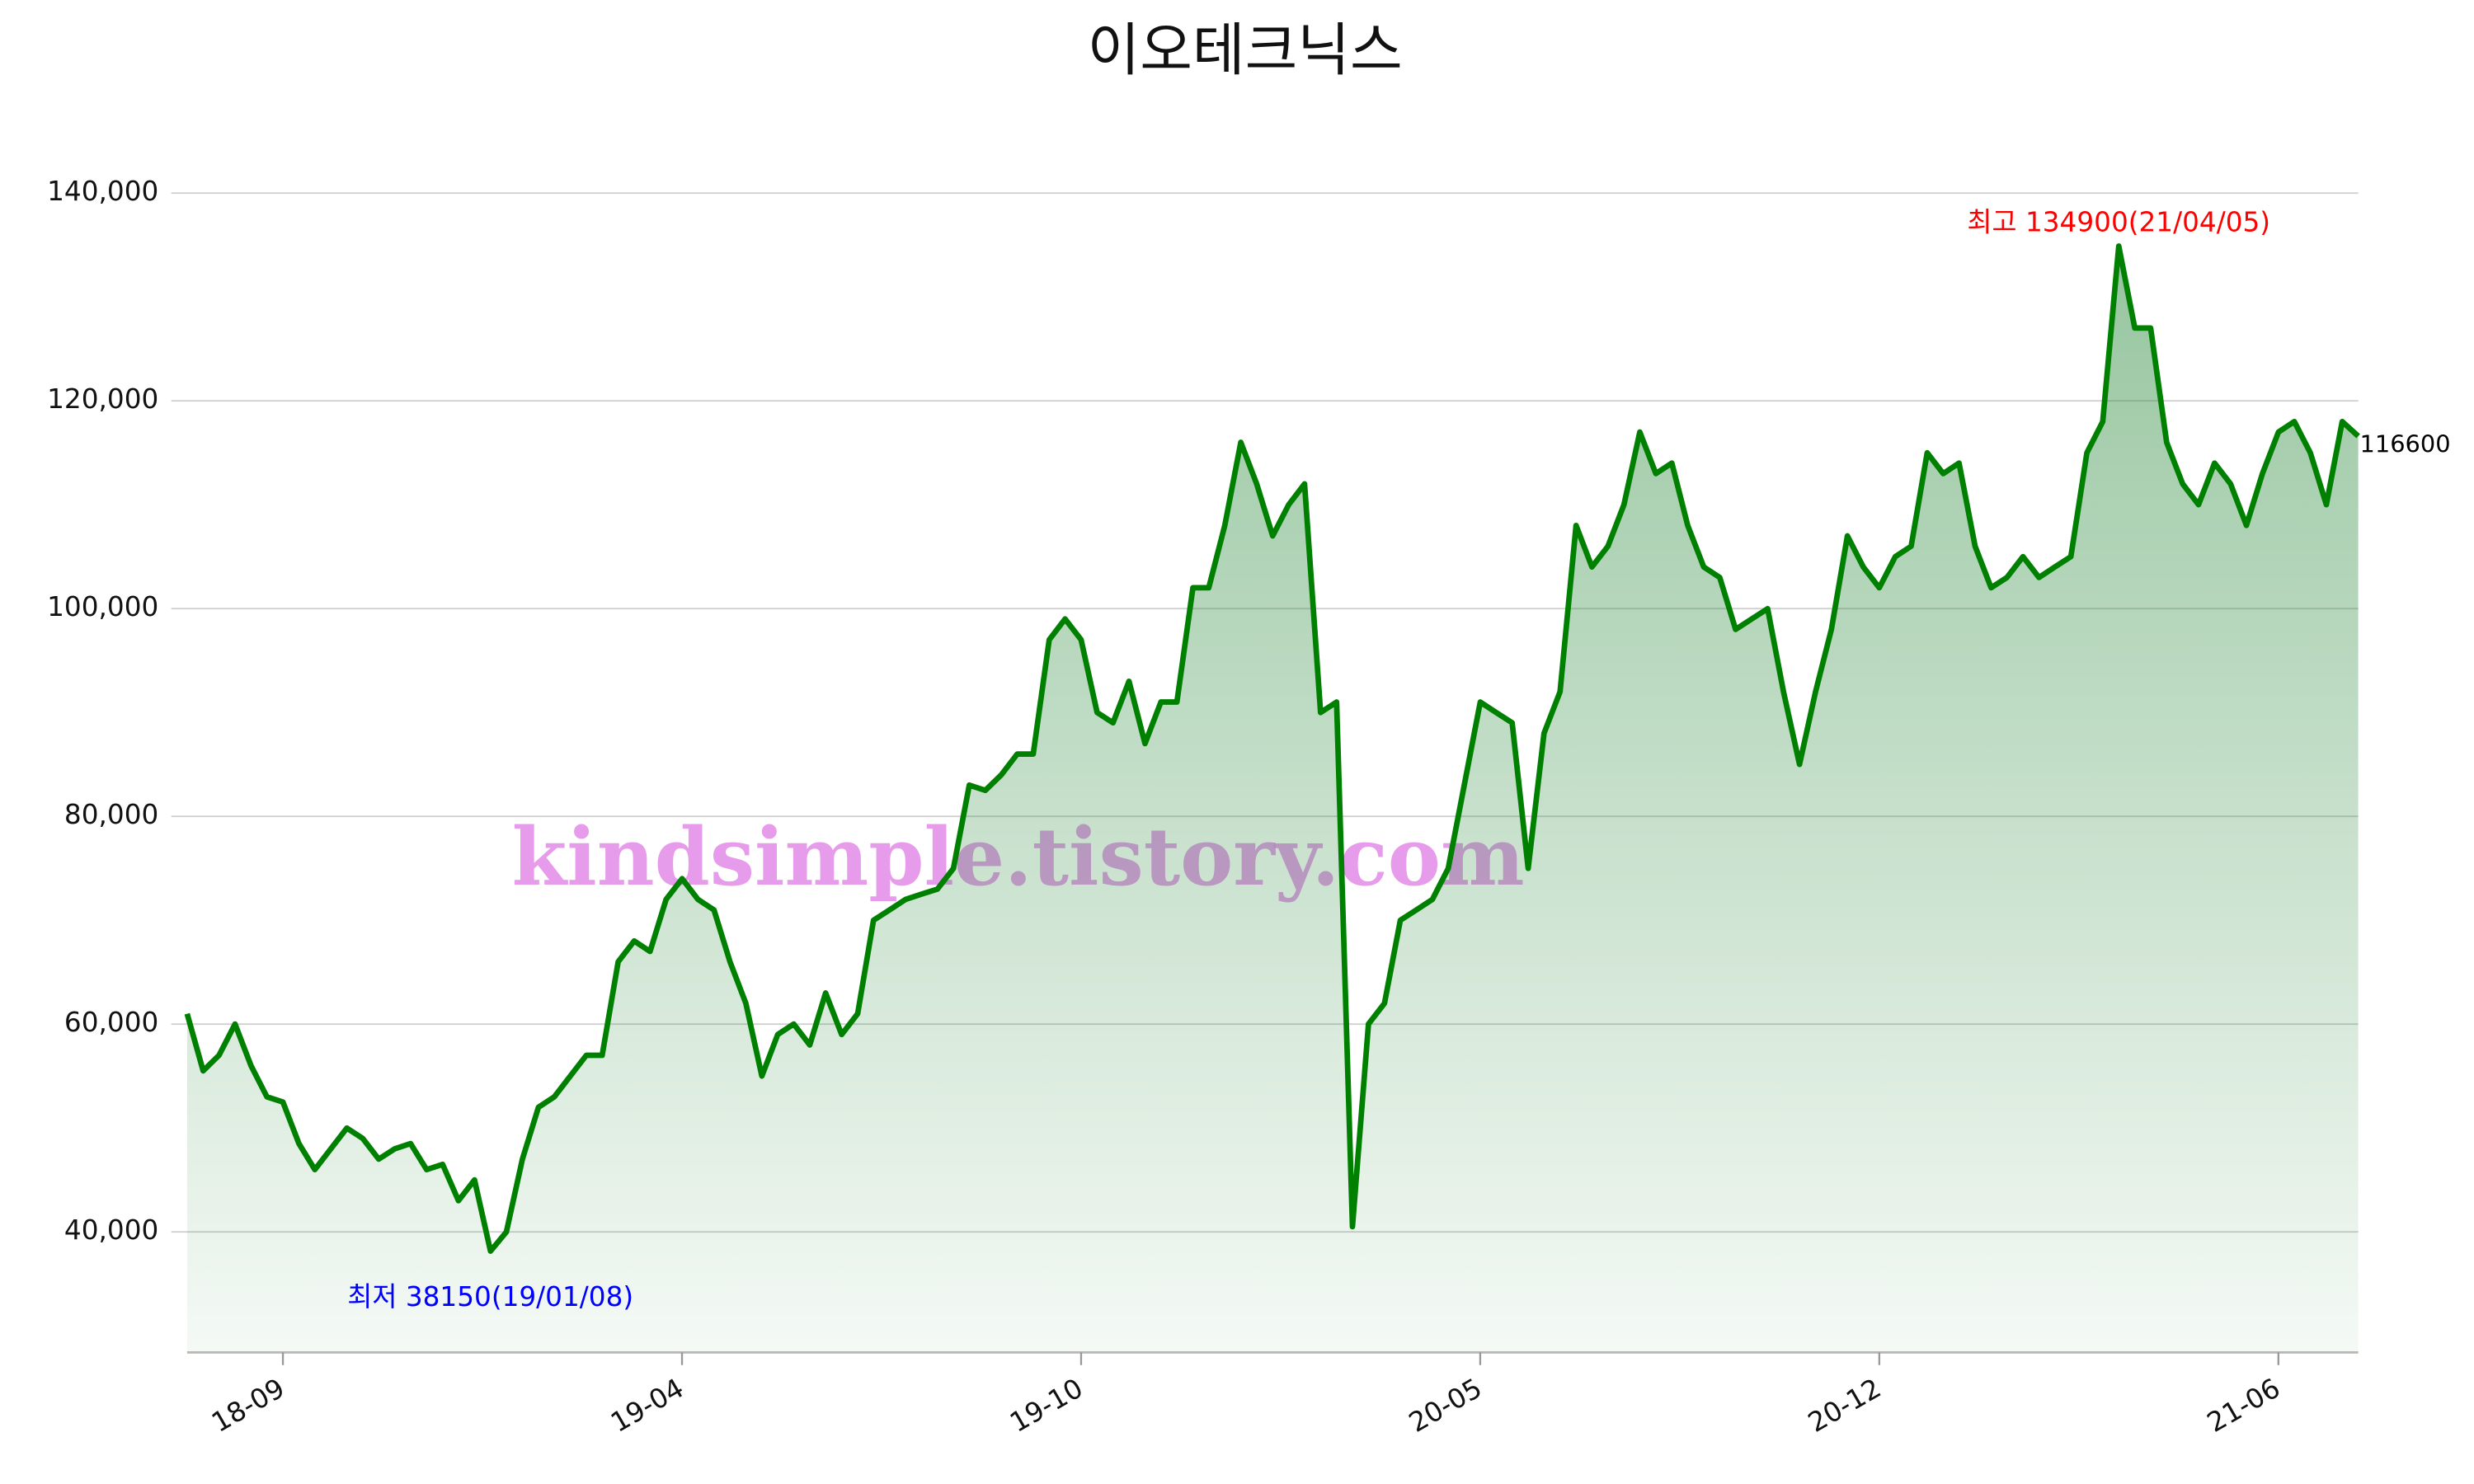 This screenshot has width=2474, height=1484. I want to click on x-tick-label: 20-05, so click(1445, 1406).